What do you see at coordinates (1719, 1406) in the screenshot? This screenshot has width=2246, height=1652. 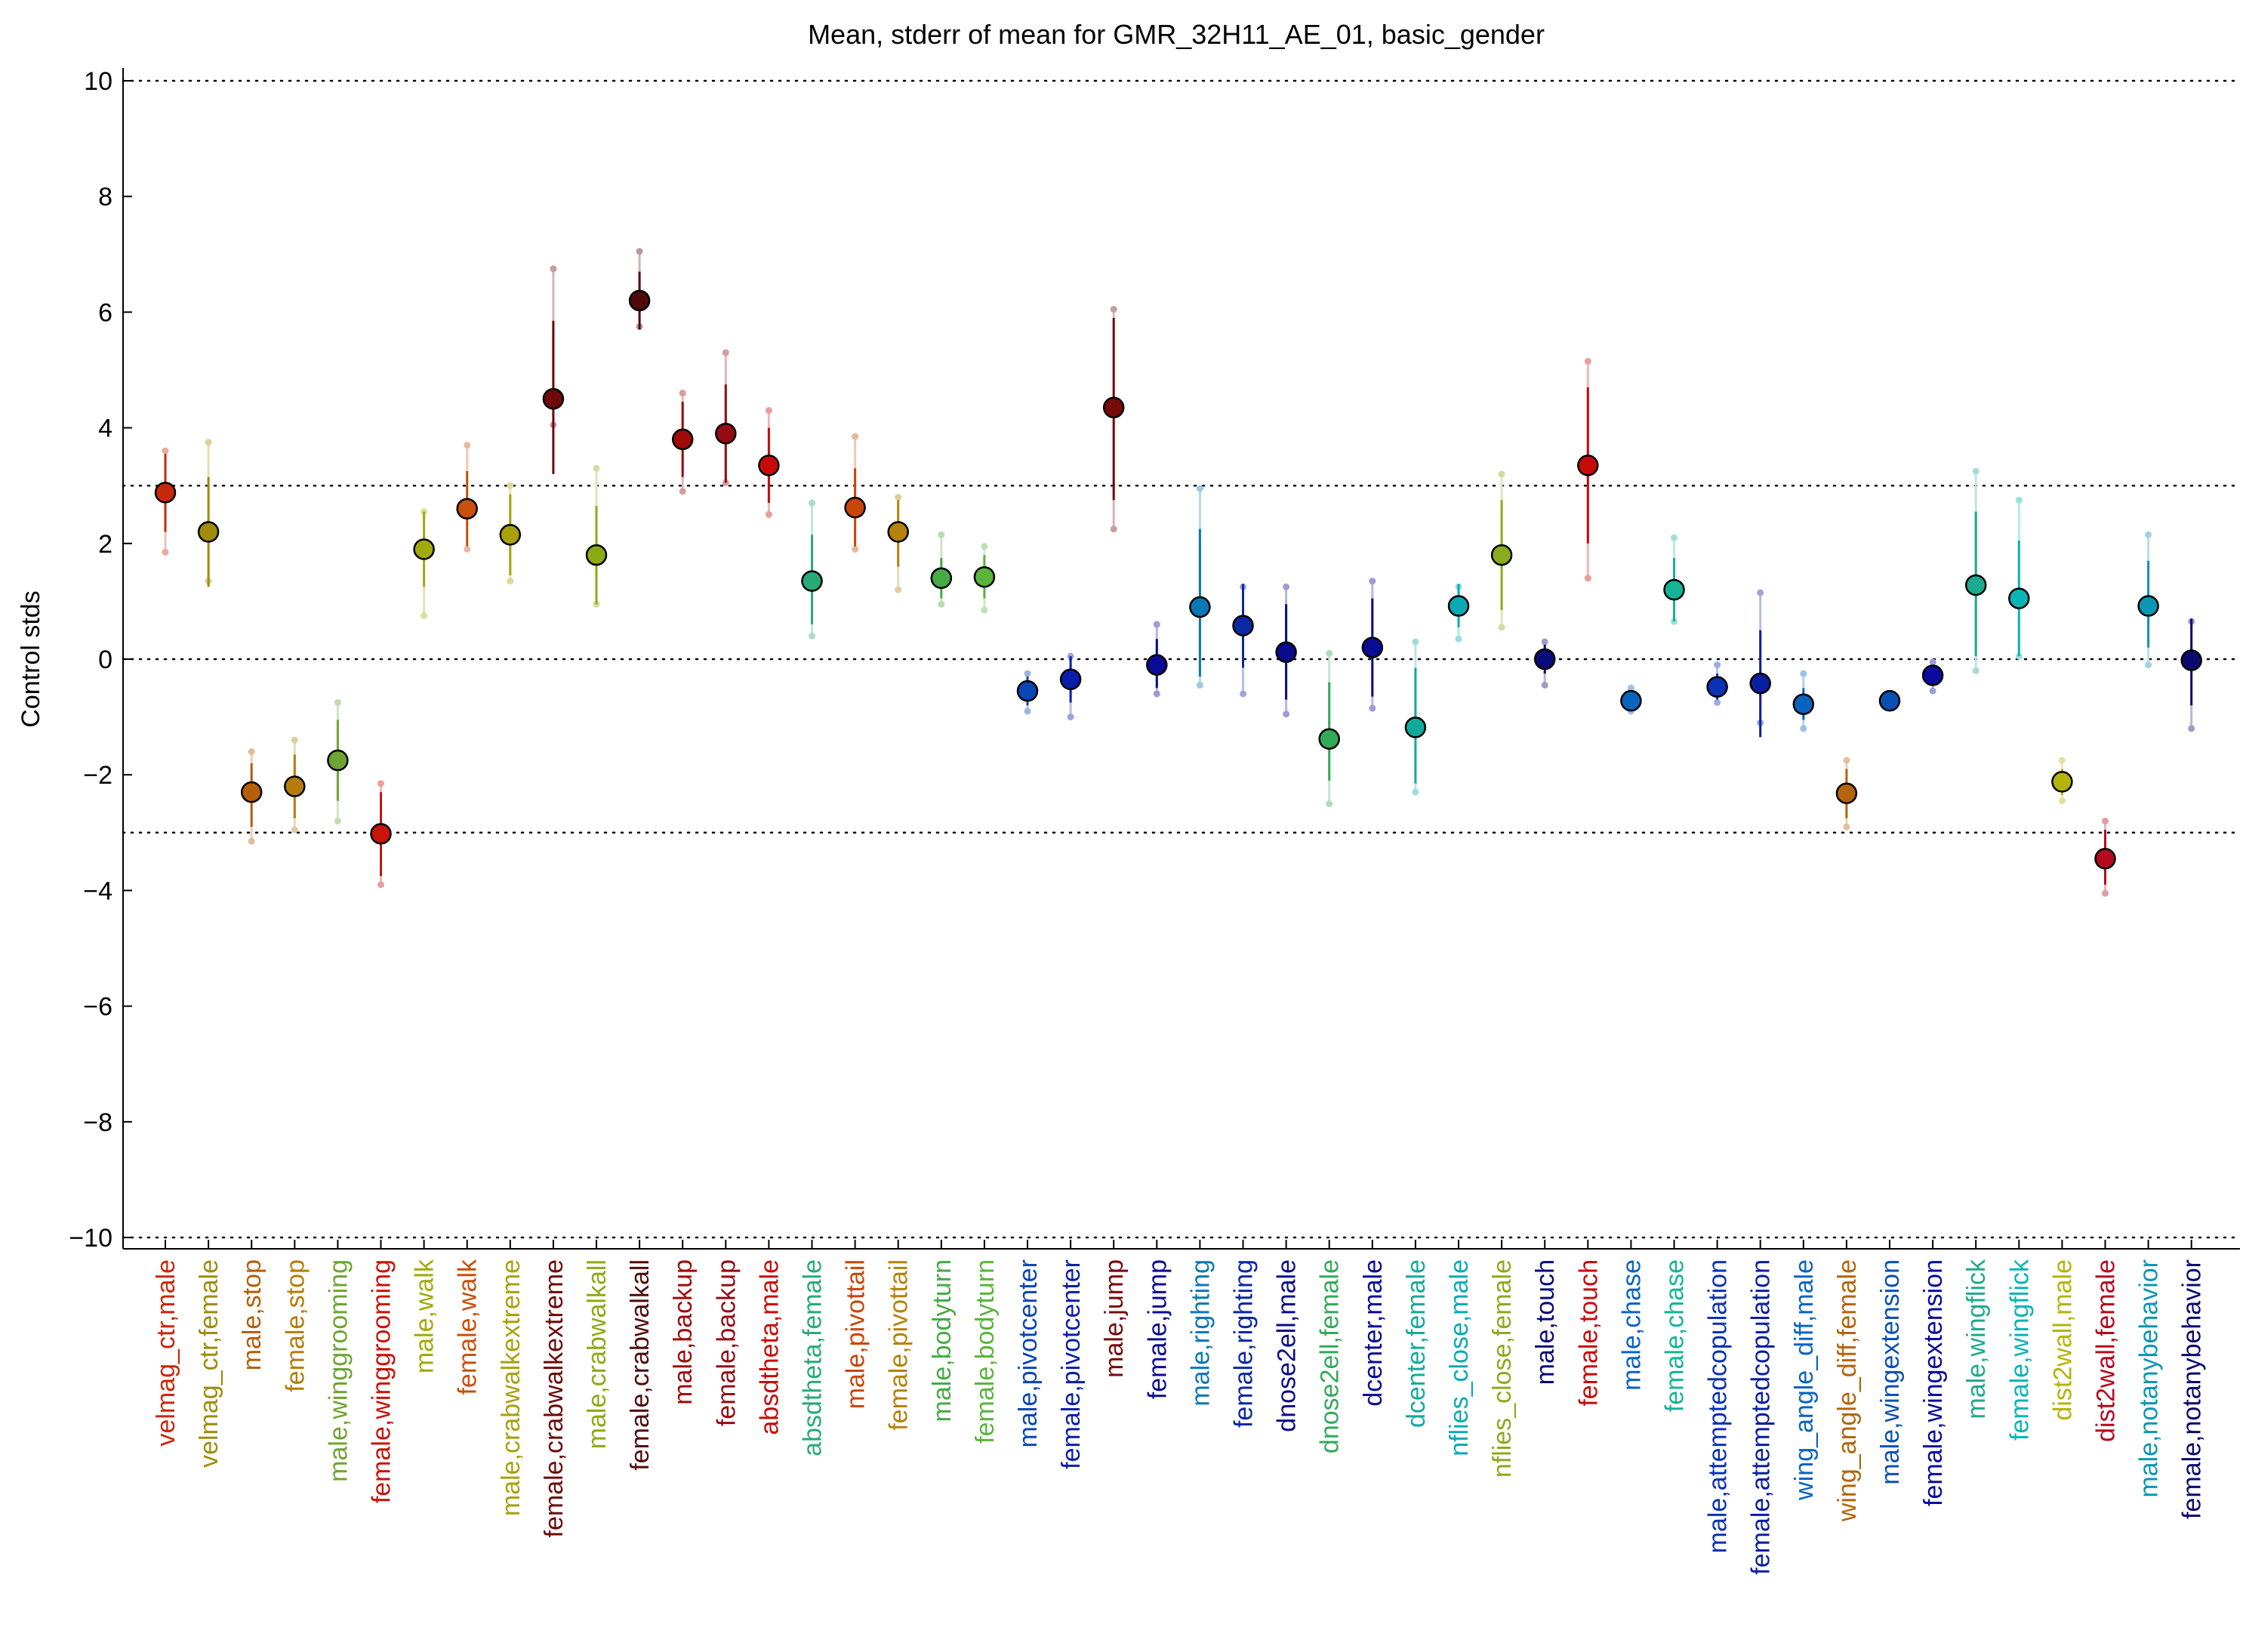 I see `x-category-label: male,attemptedcopulation` at bounding box center [1719, 1406].